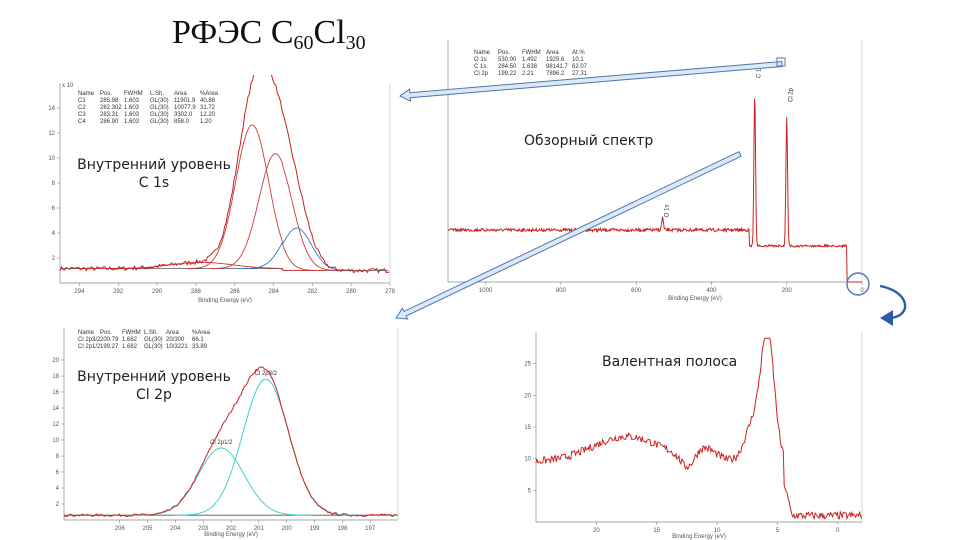 Image resolution: width=960 pixels, height=540 pixels. I want to click on cl2p-table-header: Name, so click(86, 333).